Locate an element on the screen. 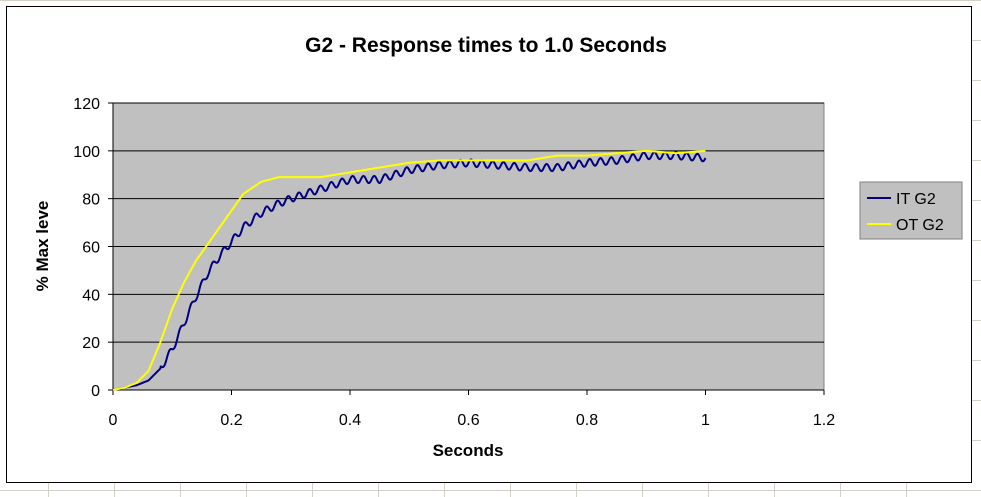 The image size is (981, 497). x-tick-label: 0.6 is located at coordinates (468, 420).